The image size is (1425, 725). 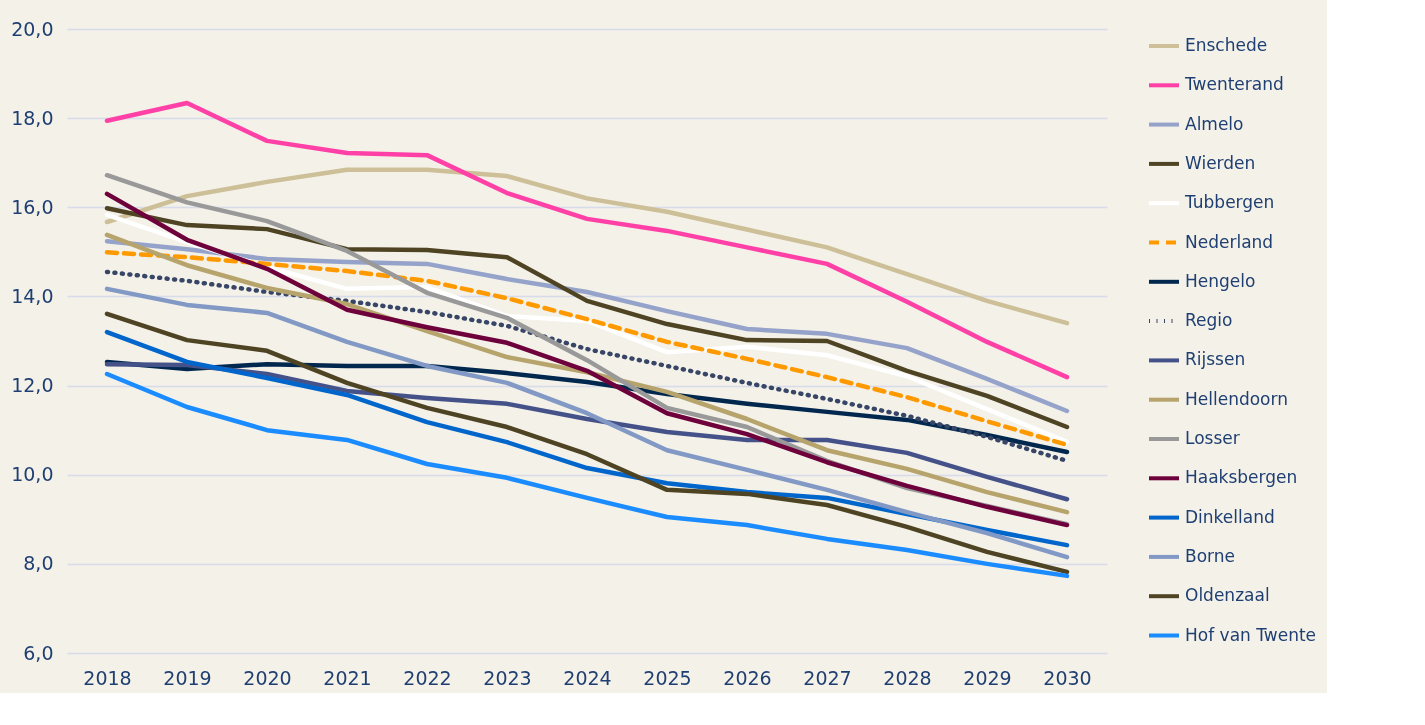 I want to click on y-tick-label: 16,0, so click(x=32, y=206).